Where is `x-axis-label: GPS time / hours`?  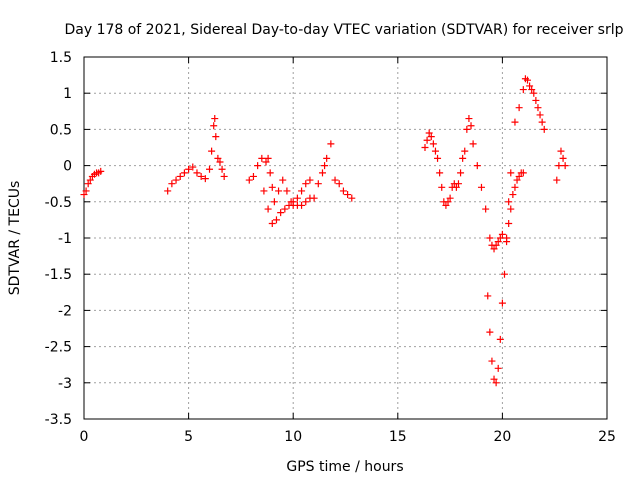
x-axis-label: GPS time / hours is located at coordinates (344, 467).